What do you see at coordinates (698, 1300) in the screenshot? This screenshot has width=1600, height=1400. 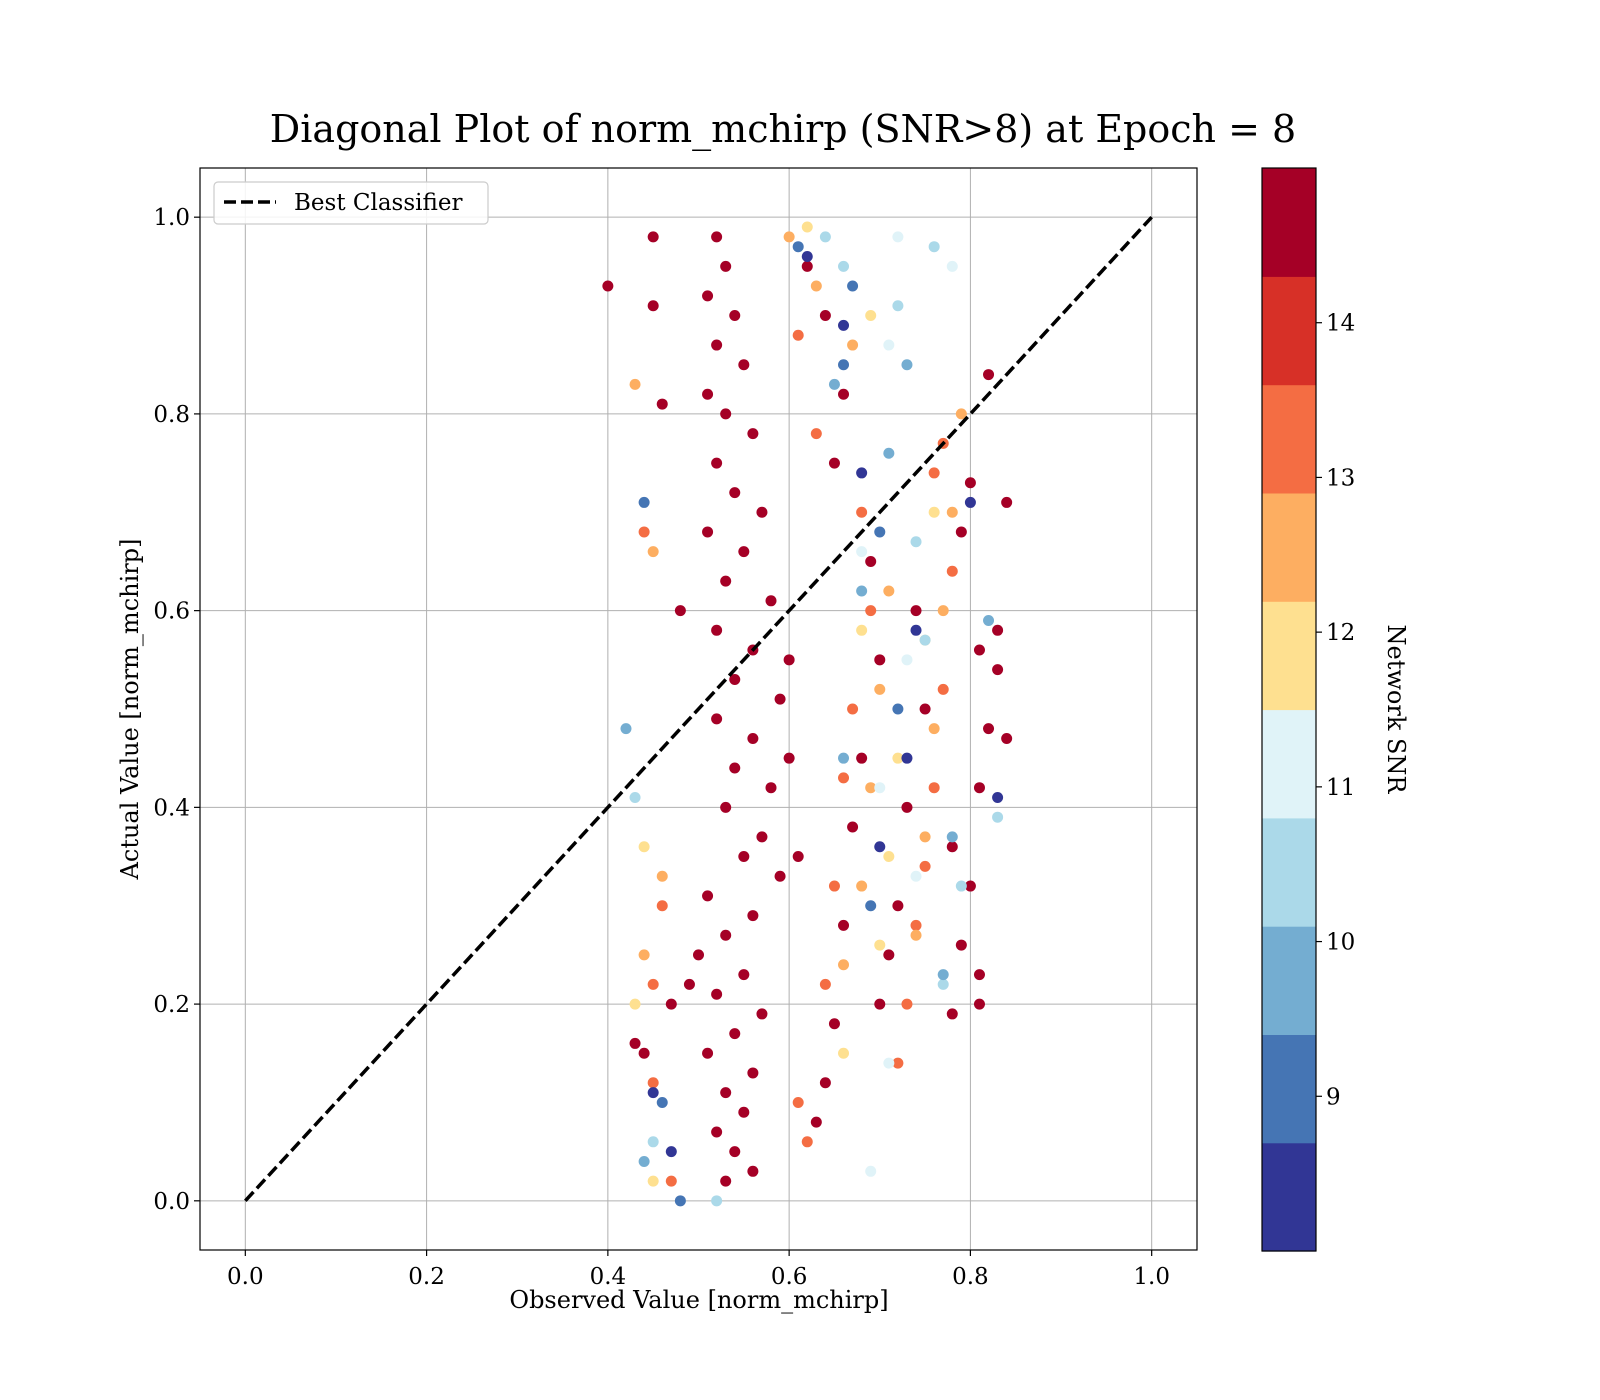 I see `x-axis-label: Observed Value [norm_mchirp]` at bounding box center [698, 1300].